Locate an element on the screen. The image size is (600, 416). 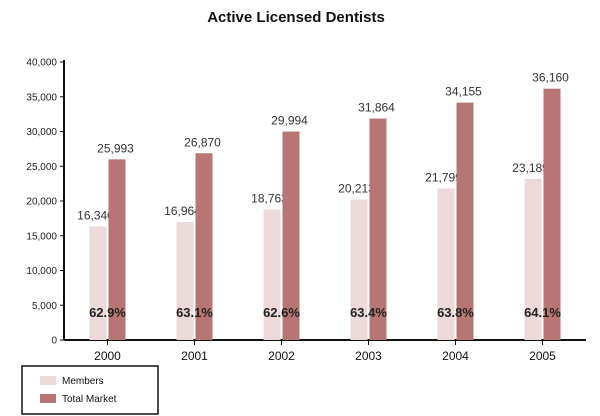
legend-swatch-total-market is located at coordinates (48, 398).